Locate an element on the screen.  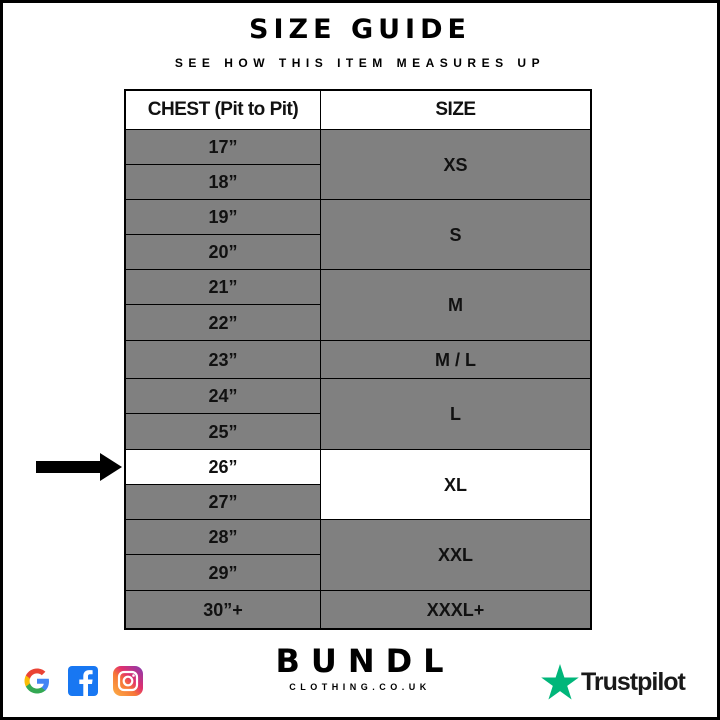
chest-cell: 25” is located at coordinates (223, 431).